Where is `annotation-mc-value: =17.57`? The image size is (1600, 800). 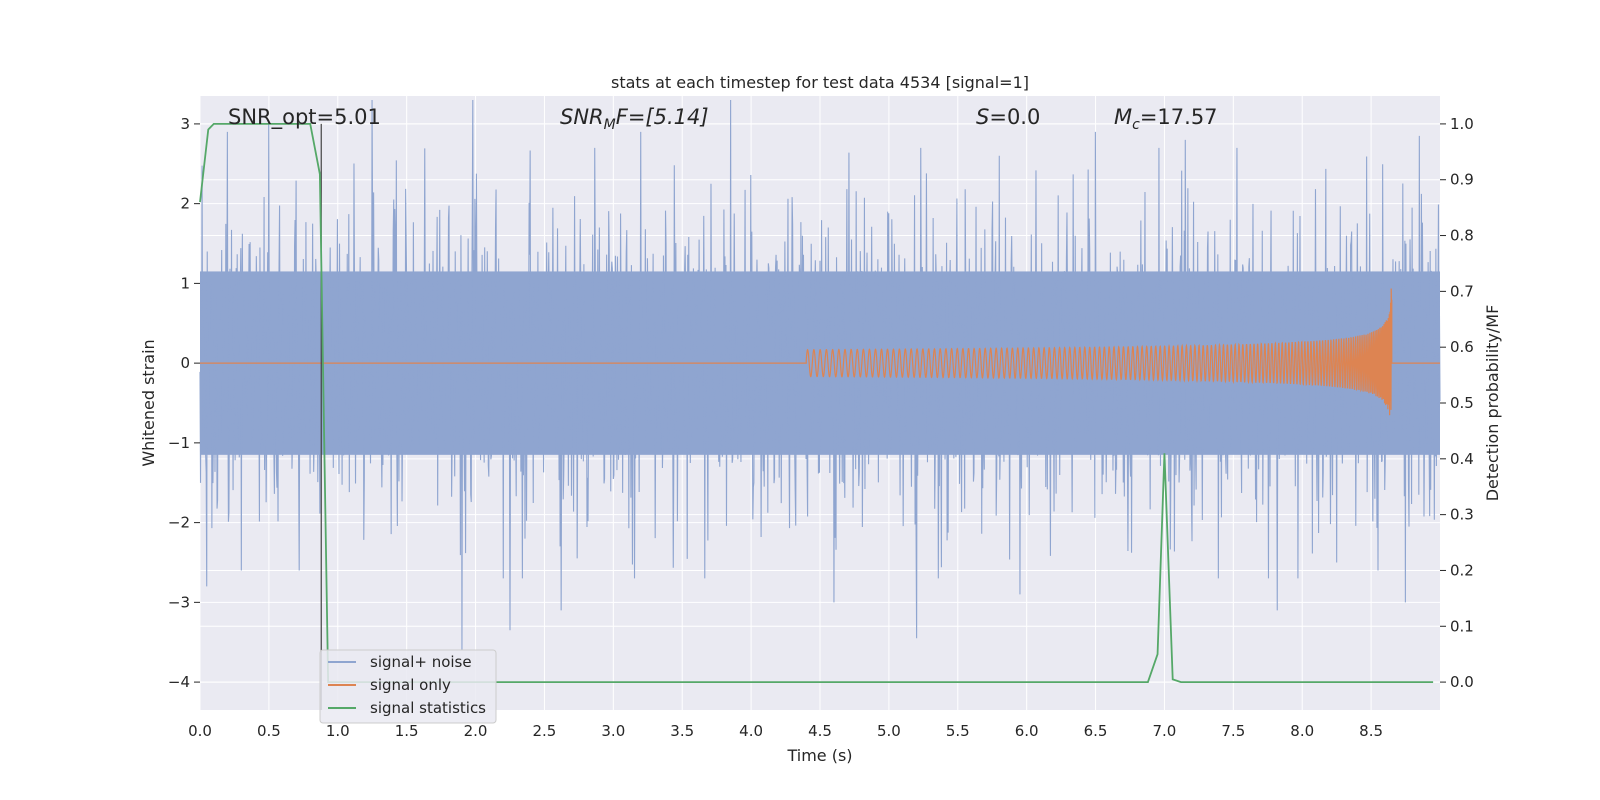 annotation-mc-value: =17.57 is located at coordinates (1179, 117).